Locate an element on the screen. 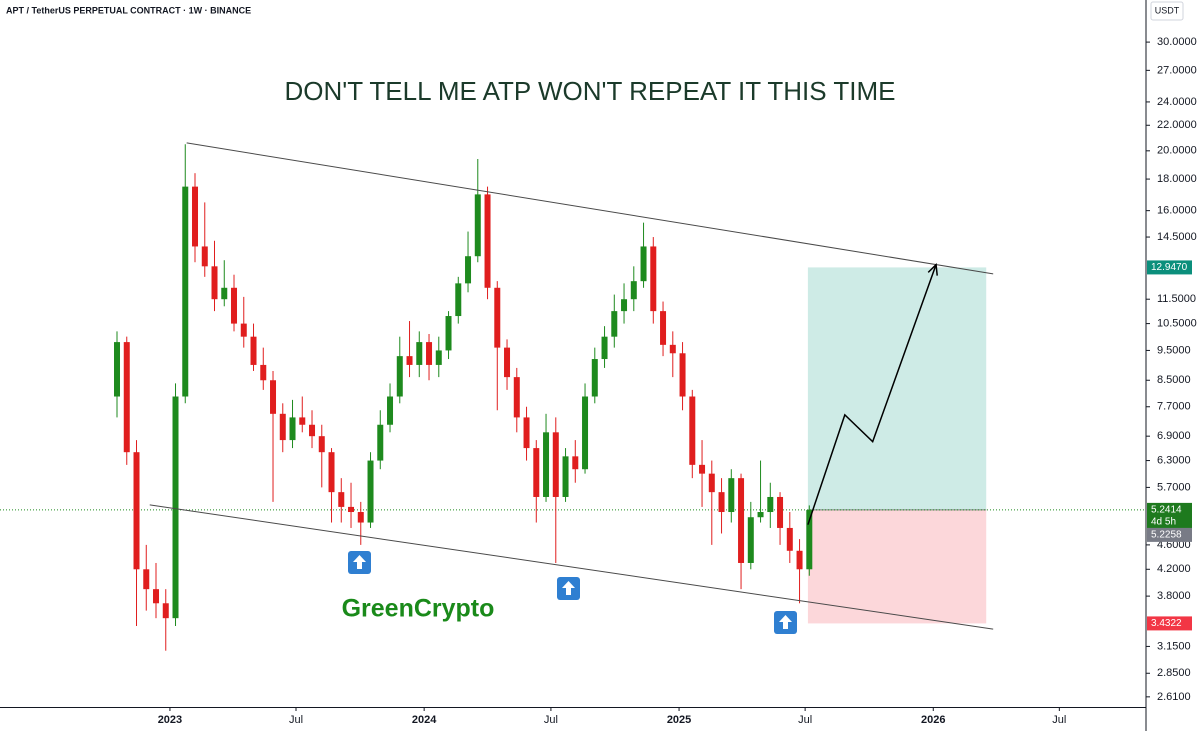 The image size is (1200, 731). x-tick-label: 2025 is located at coordinates (679, 720).